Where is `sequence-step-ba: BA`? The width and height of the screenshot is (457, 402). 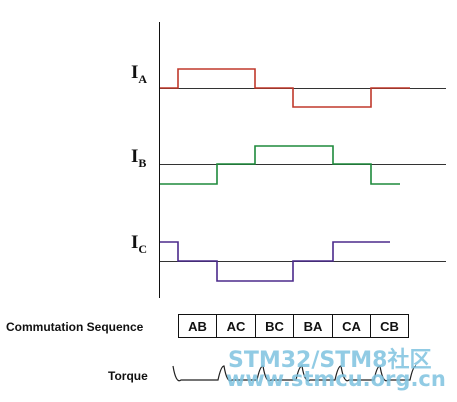 sequence-step-ba: BA is located at coordinates (313, 326).